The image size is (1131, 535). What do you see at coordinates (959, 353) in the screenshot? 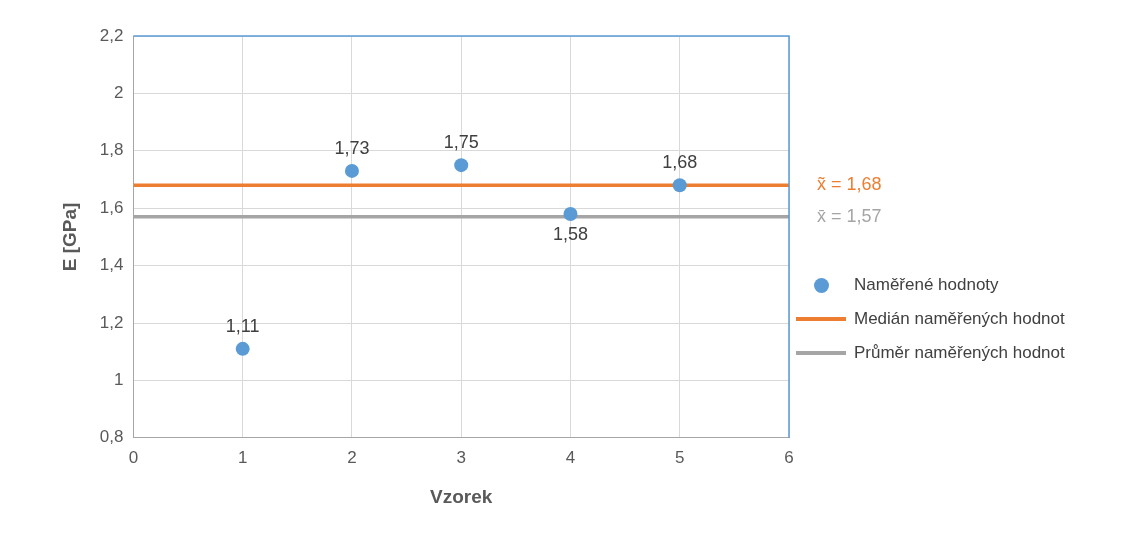
I see `legend-label: Průměr naměřených hodnot` at bounding box center [959, 353].